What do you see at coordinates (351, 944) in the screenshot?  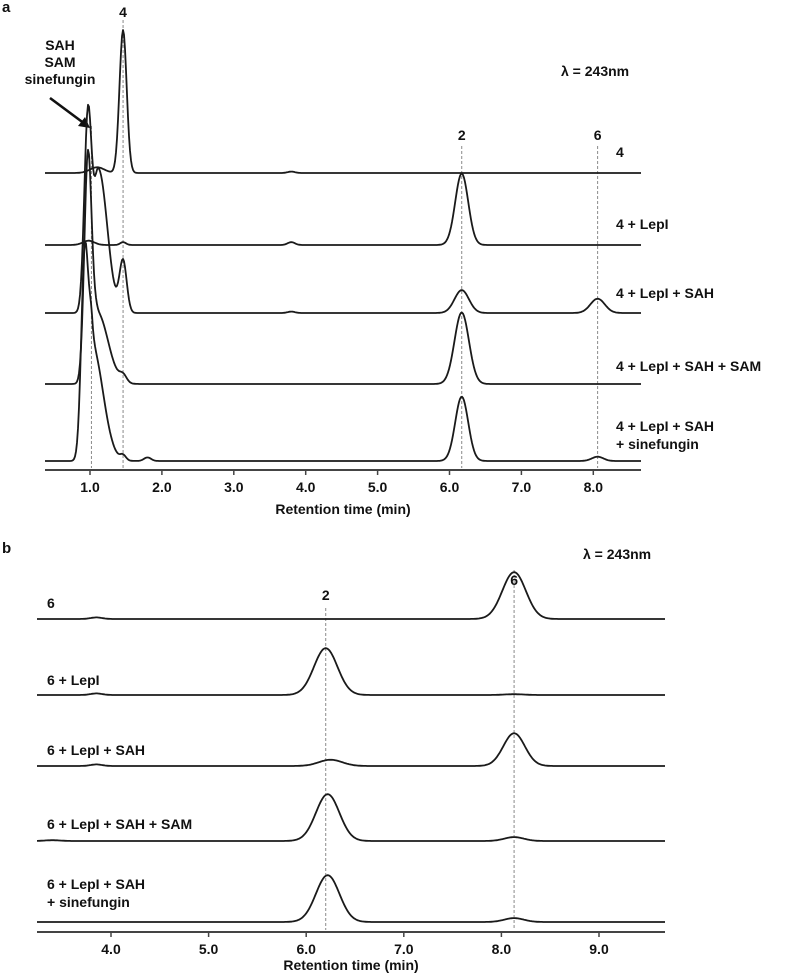 I see `panel-b-x-axis: 4.0 5.0 6.0 7.0 8.0 9.0` at bounding box center [351, 944].